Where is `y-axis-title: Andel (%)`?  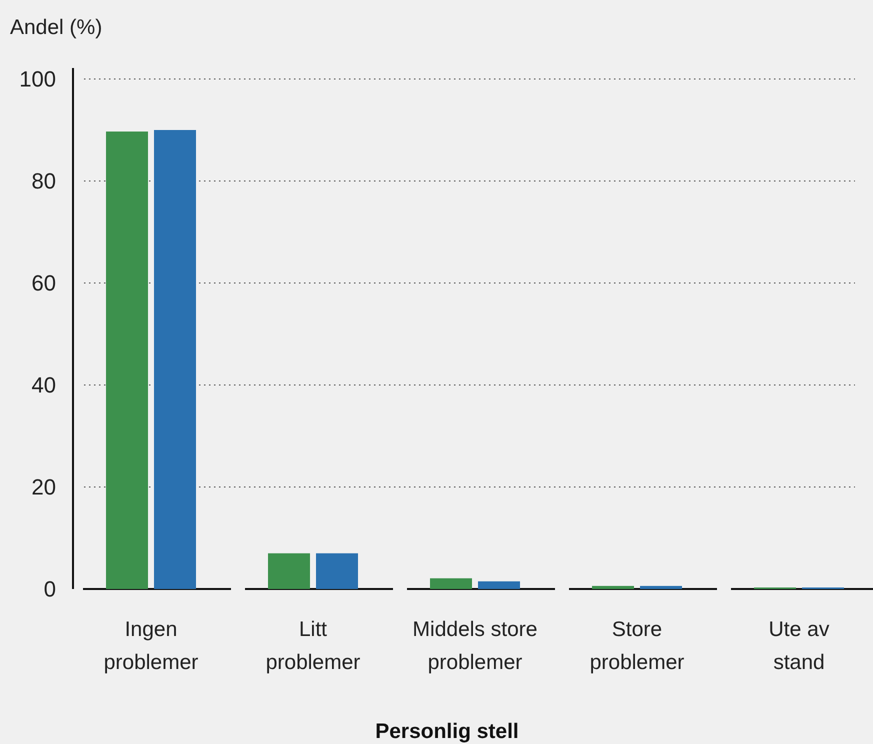
y-axis-title: Andel (%) is located at coordinates (56, 27).